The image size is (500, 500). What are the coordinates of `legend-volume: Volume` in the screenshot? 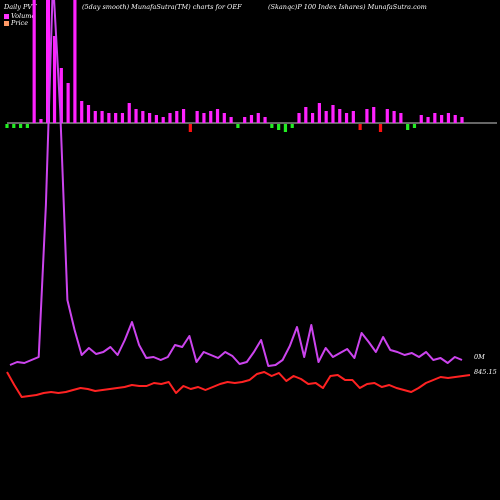 It's located at (19, 16).